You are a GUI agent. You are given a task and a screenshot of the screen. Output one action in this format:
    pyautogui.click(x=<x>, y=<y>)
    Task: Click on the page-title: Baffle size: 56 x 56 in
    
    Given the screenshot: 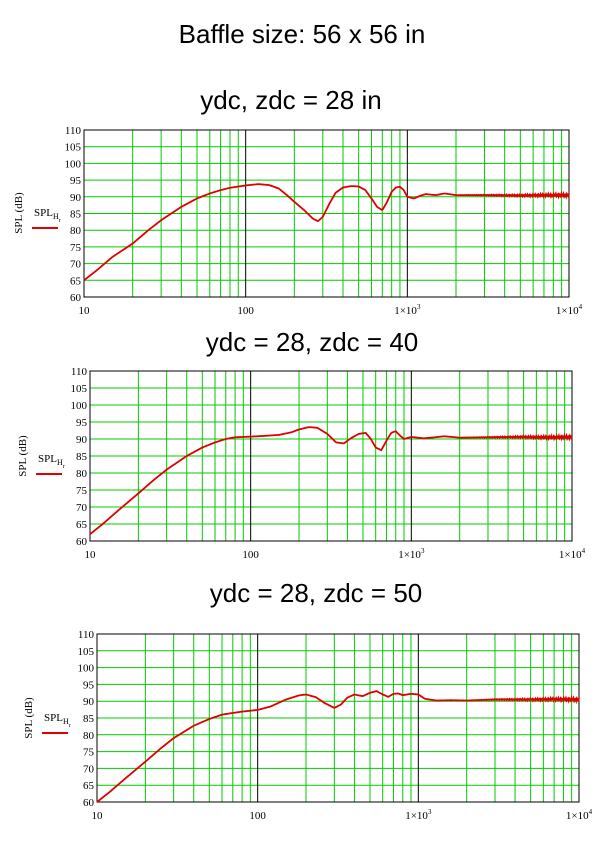 What is the action you would take?
    pyautogui.click(x=302, y=34)
    